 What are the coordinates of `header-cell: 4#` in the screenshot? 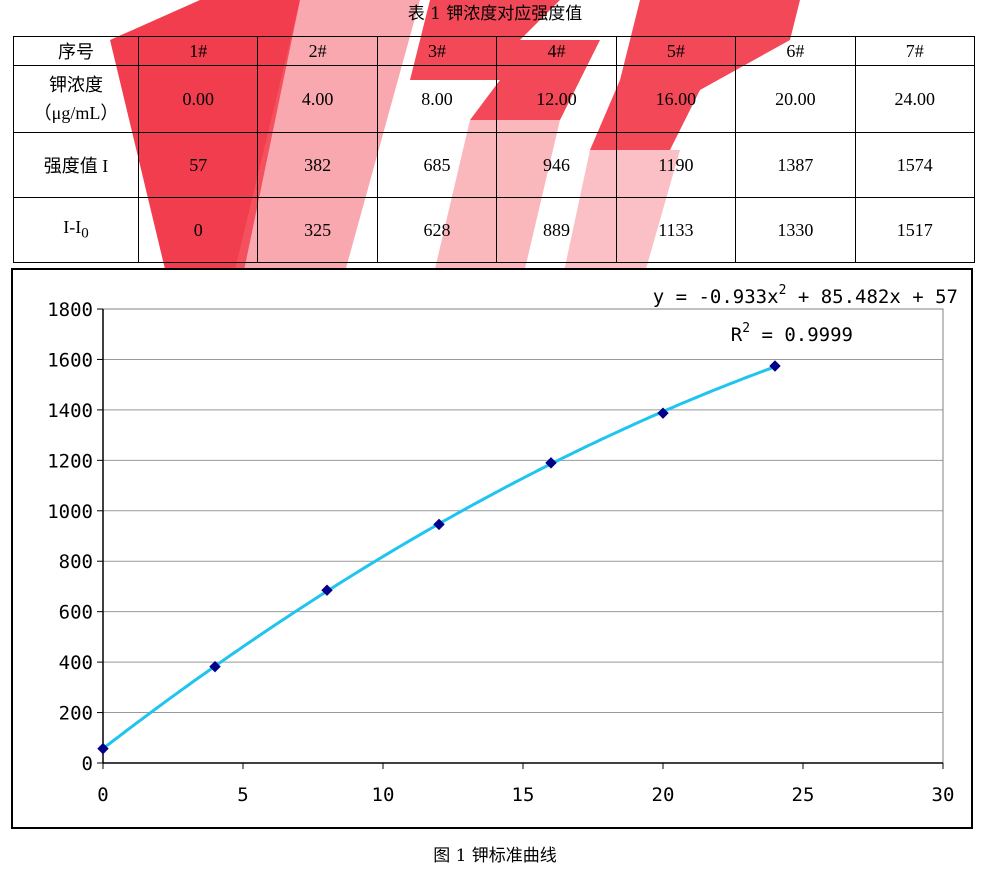 It's located at (556, 51).